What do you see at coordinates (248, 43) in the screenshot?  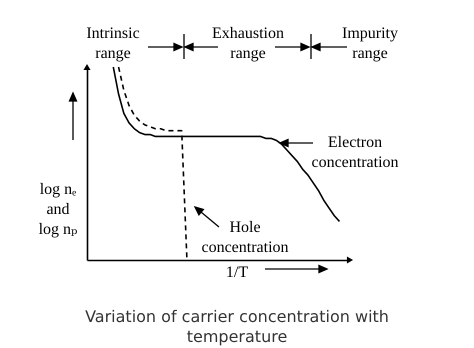 I see `text: Exhaustion range` at bounding box center [248, 43].